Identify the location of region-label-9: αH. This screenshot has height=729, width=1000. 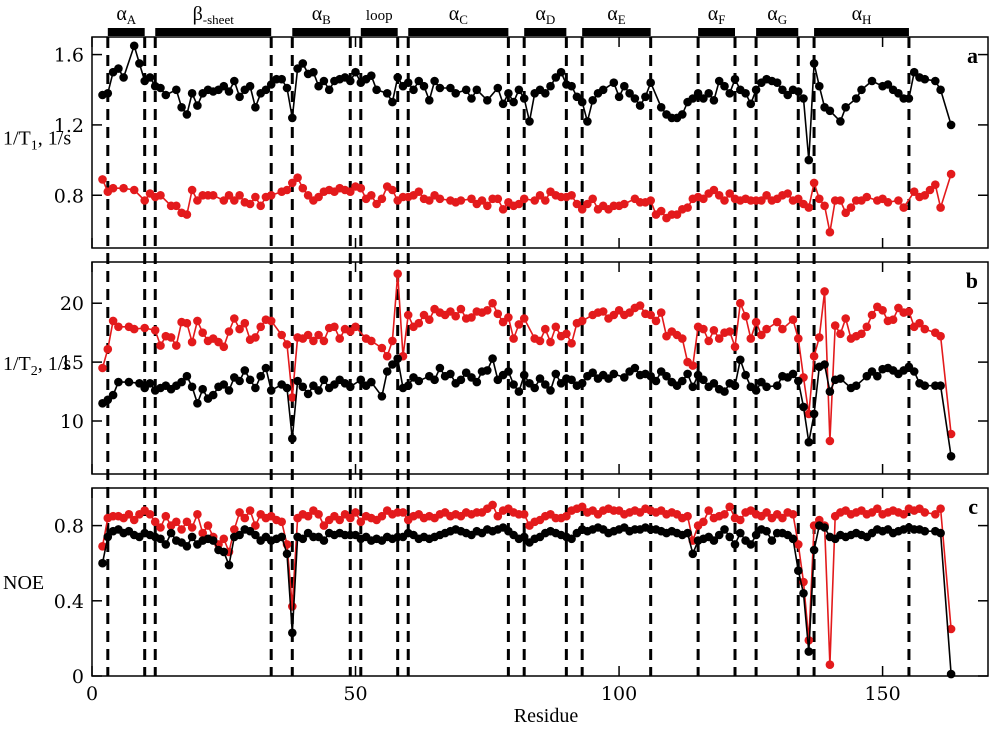
(862, 15).